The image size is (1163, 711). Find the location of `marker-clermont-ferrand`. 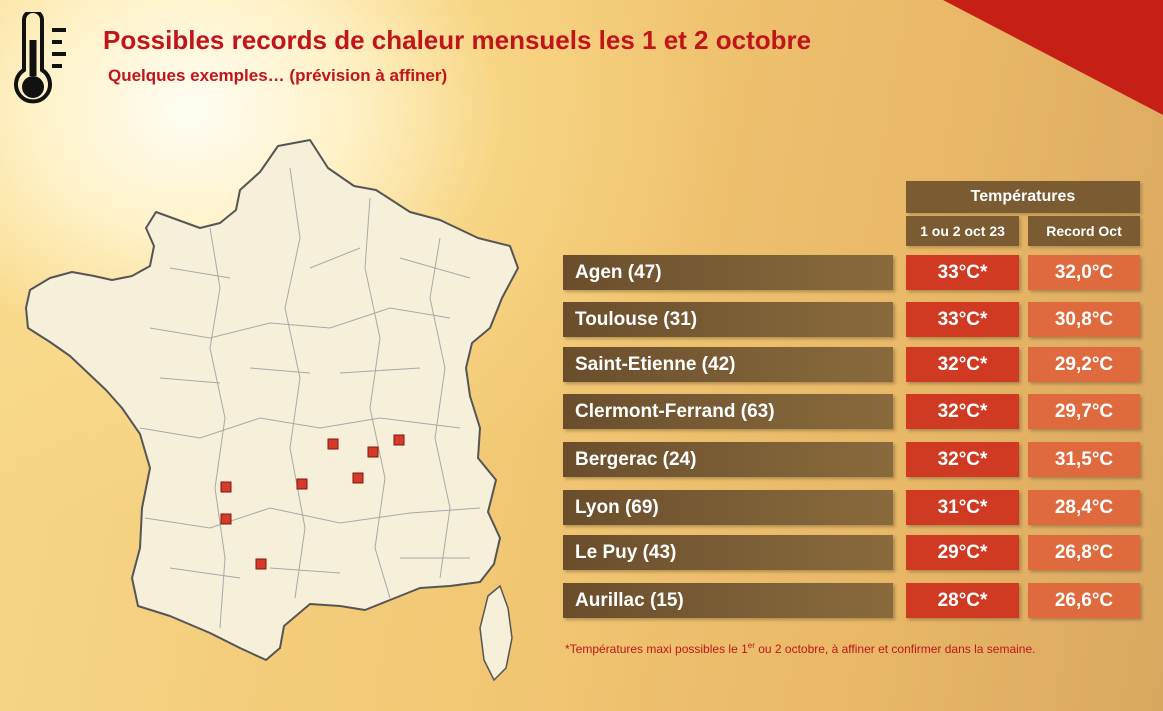

marker-clermont-ferrand is located at coordinates (333, 444).